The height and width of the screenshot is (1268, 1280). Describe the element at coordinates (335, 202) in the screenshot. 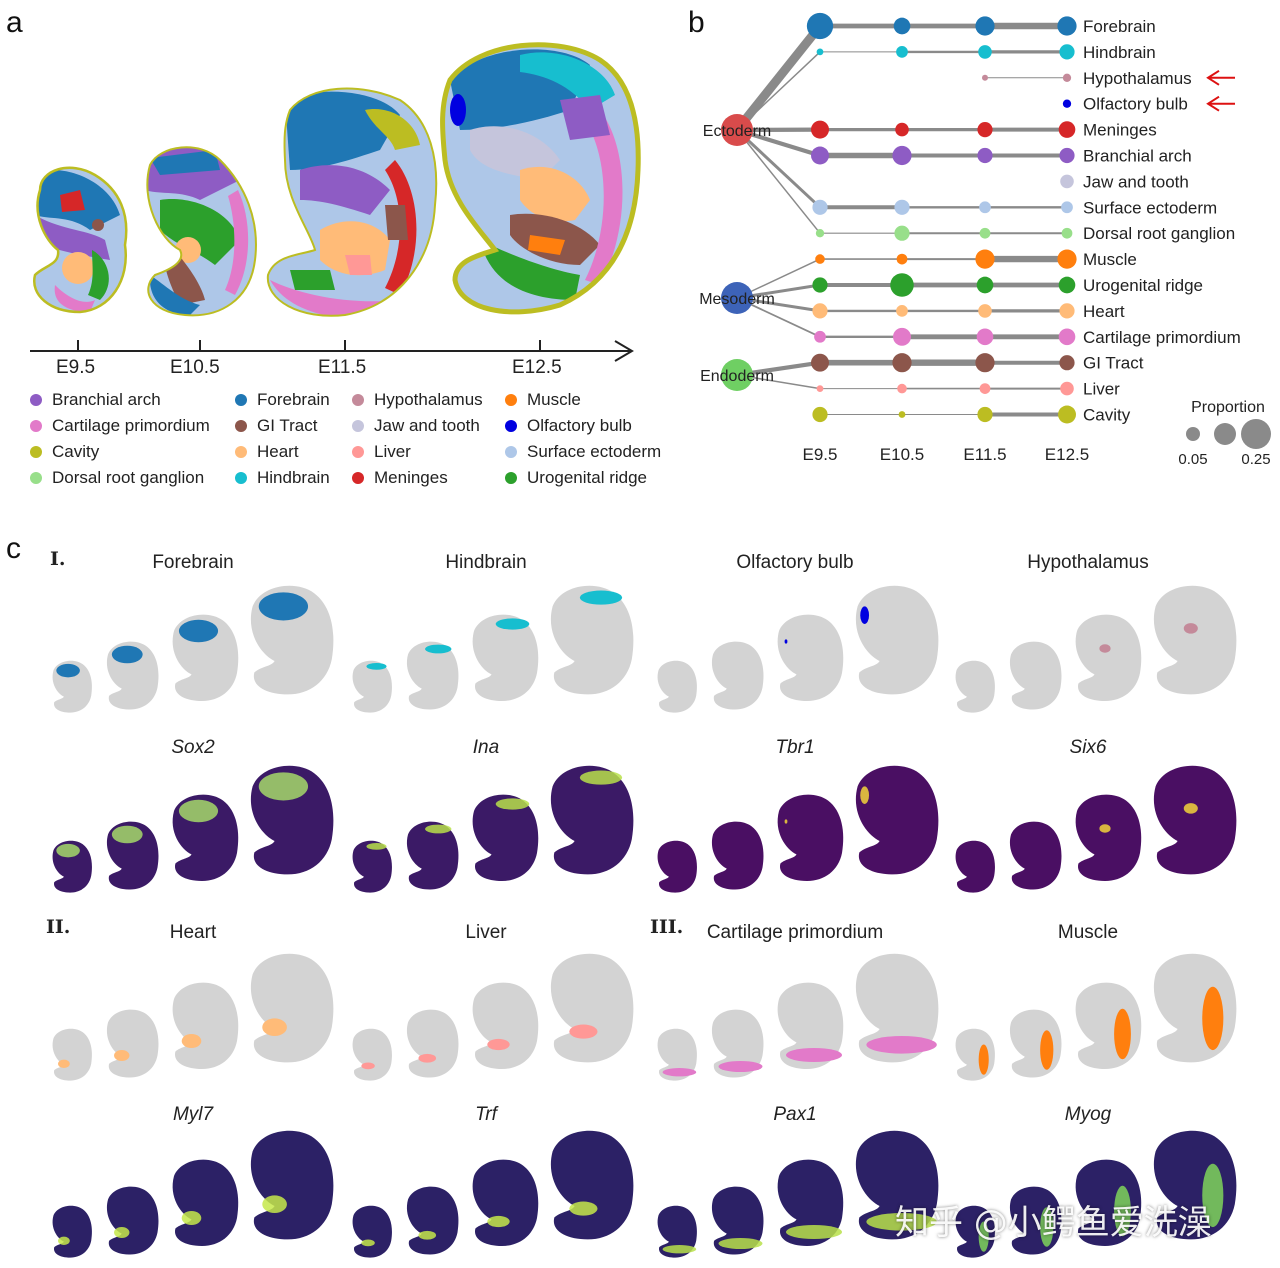

I see `embryo-atlas` at that location.